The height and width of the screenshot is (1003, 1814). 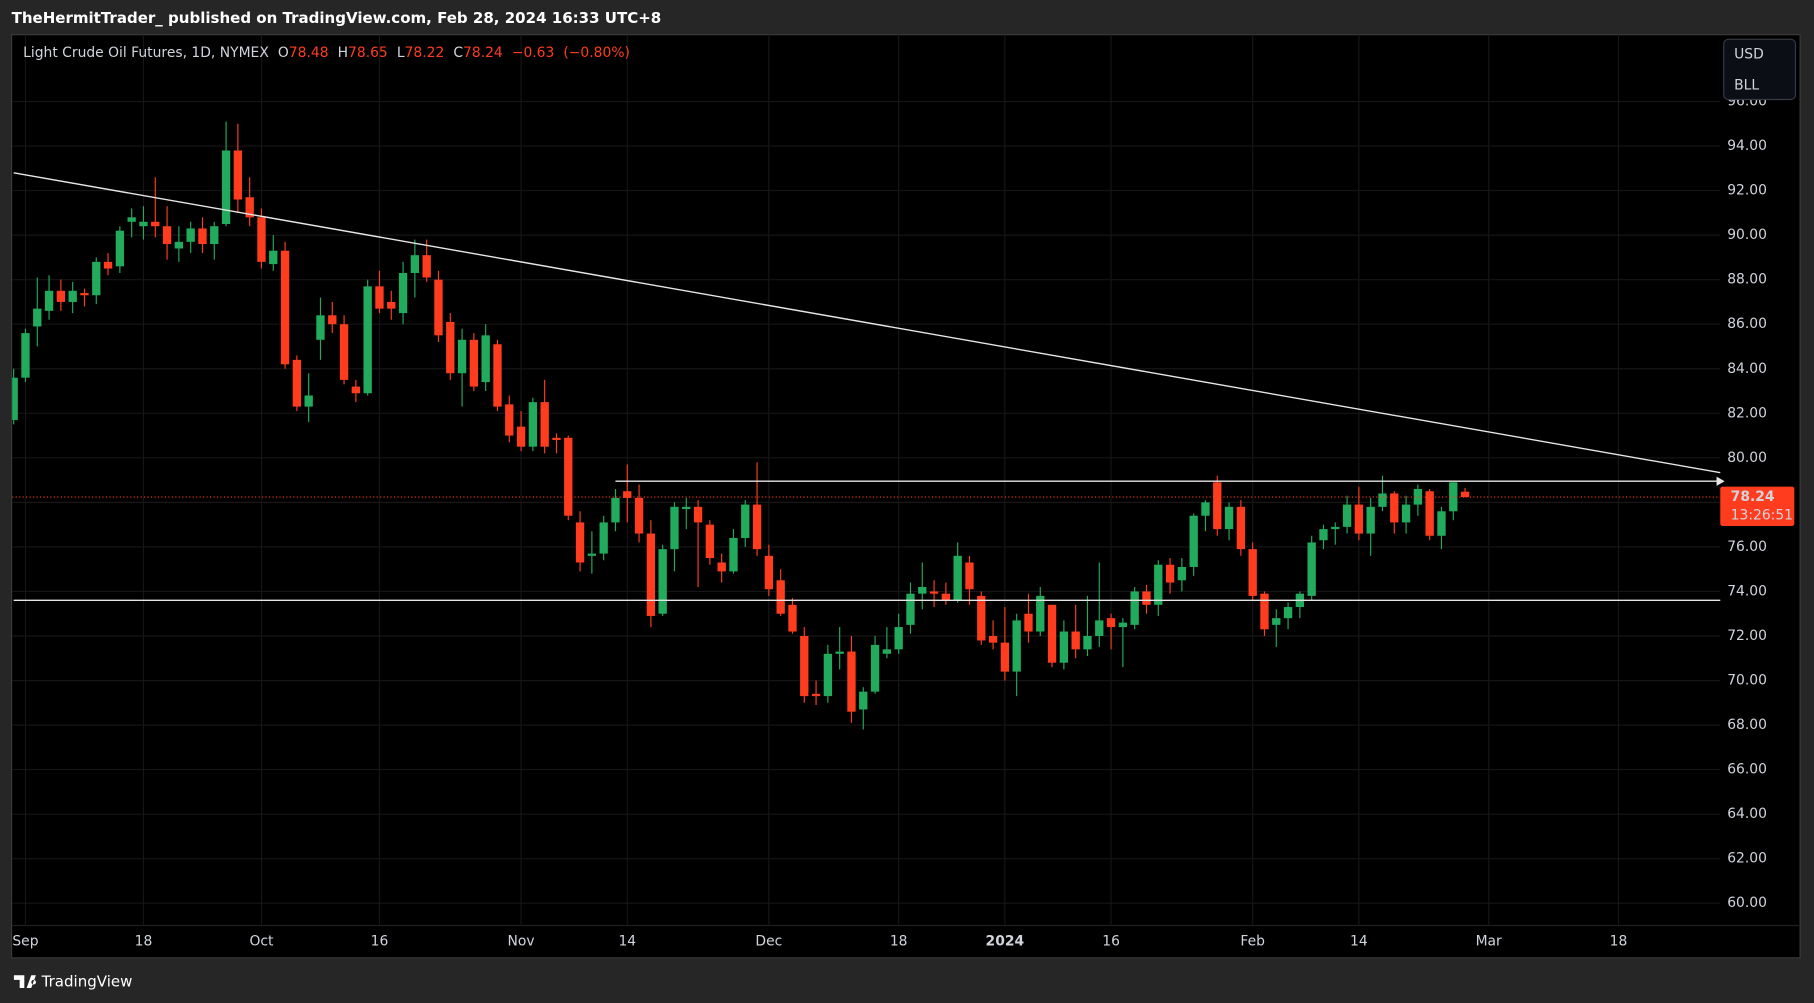 I want to click on y-tick-label: 66.00, so click(x=1747, y=770).